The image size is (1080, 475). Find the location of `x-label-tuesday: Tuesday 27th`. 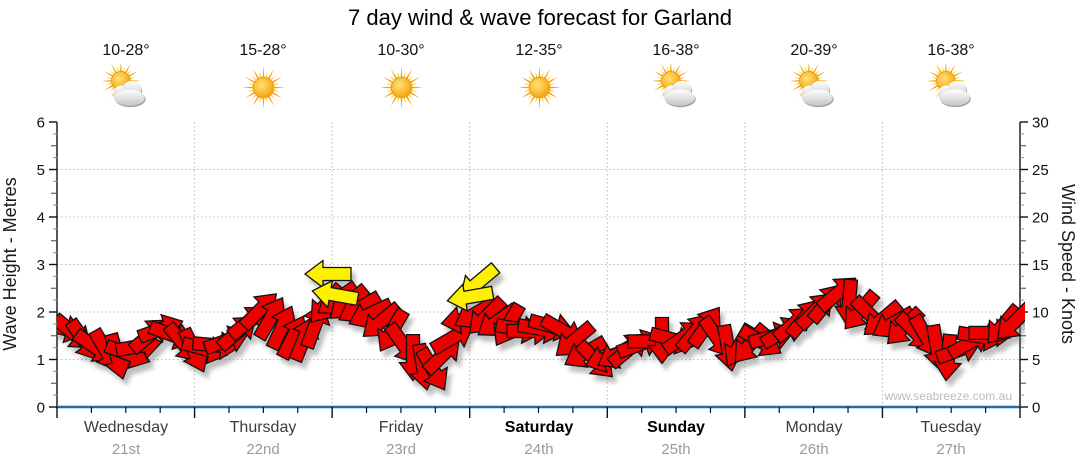

x-label-tuesday: Tuesday 27th is located at coordinates (951, 438).